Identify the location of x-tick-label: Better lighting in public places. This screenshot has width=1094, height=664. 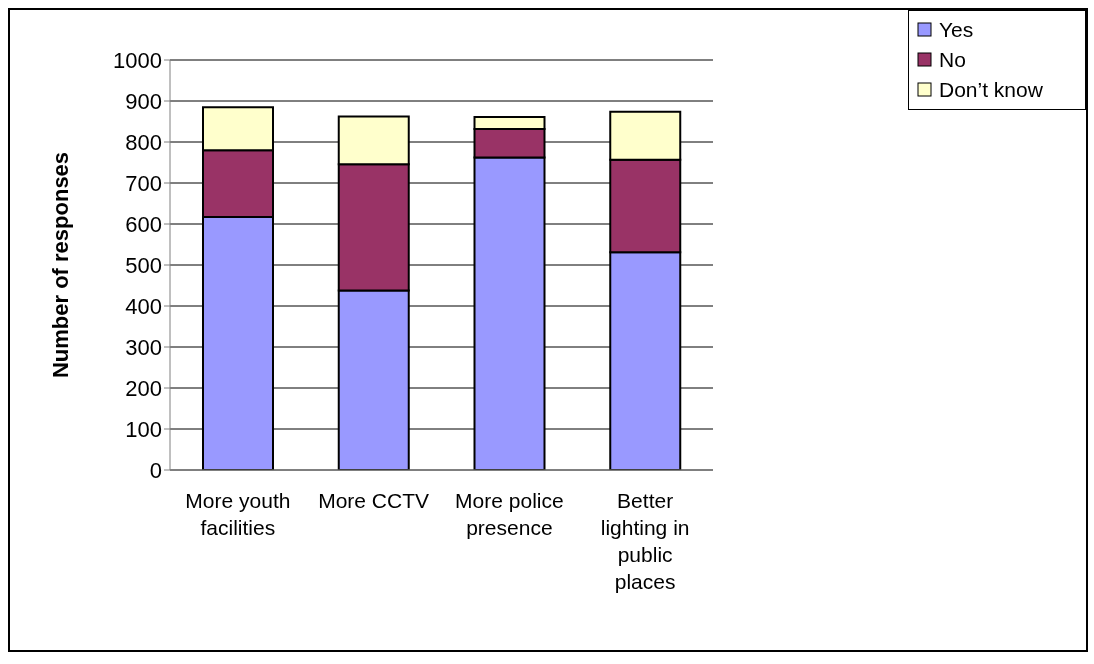
(645, 541).